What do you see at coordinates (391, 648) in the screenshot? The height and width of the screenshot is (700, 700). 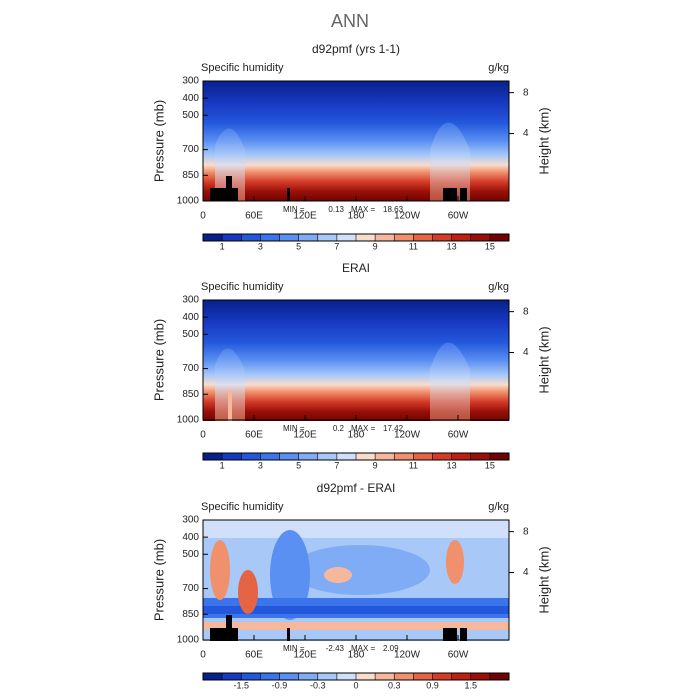 I see `max-value: 2.09` at bounding box center [391, 648].